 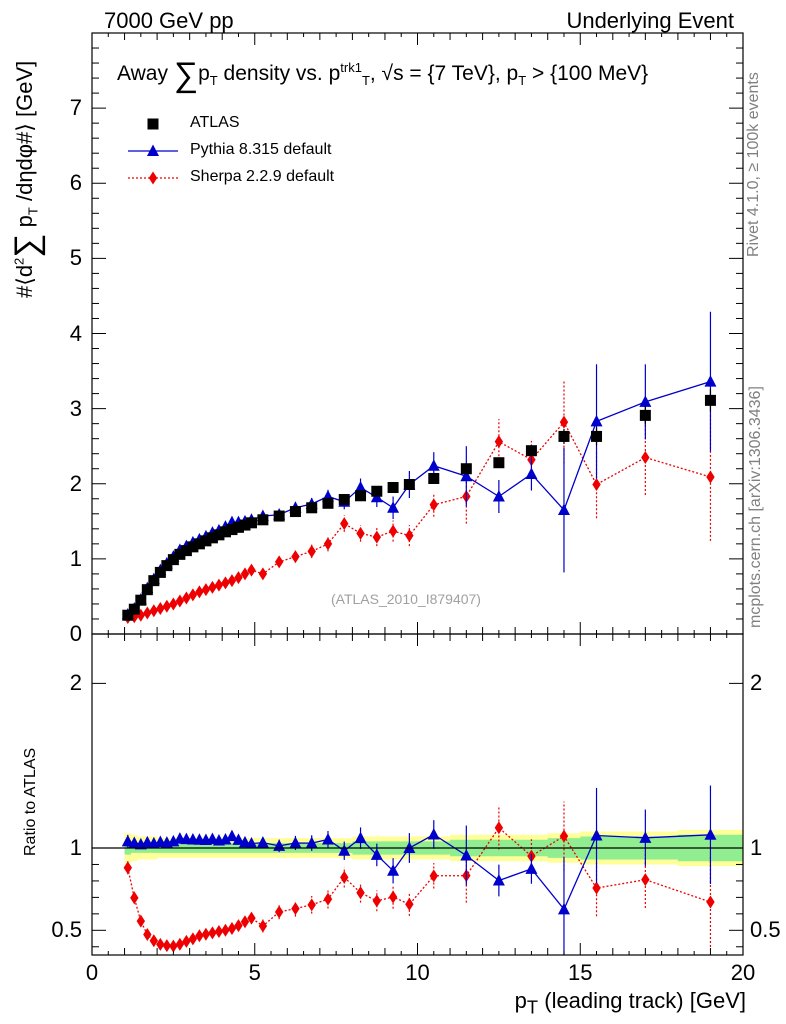 I want to click on analysis-id-watermark: (ATLAS_2010_I879407), so click(x=406, y=599).